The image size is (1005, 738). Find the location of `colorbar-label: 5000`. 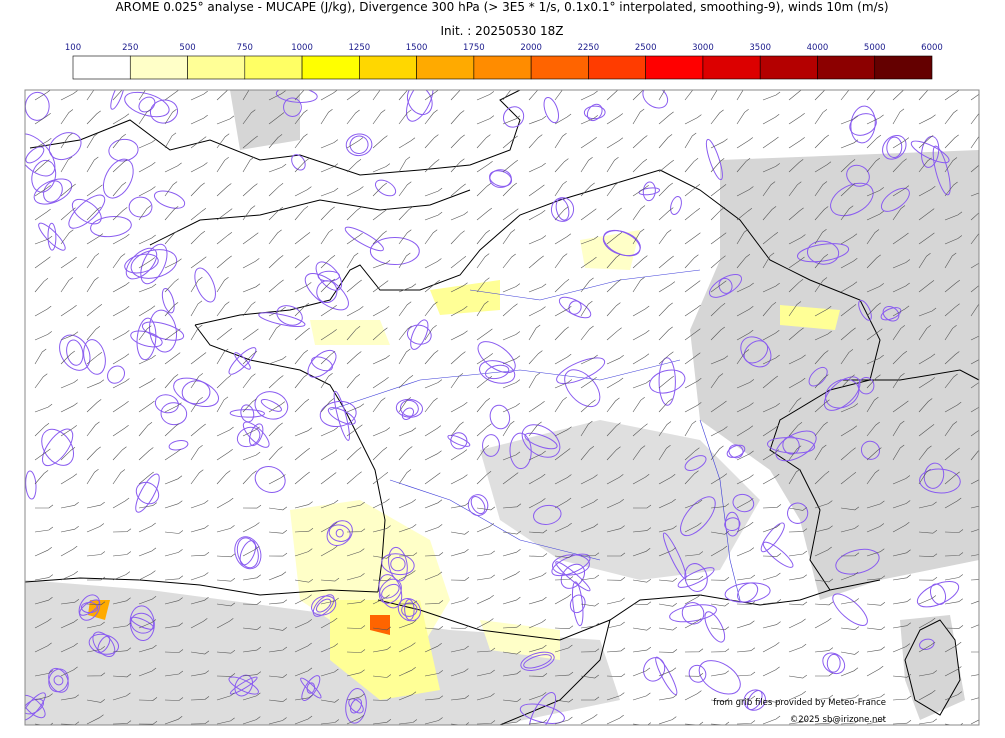

colorbar-label: 5000 is located at coordinates (875, 48).